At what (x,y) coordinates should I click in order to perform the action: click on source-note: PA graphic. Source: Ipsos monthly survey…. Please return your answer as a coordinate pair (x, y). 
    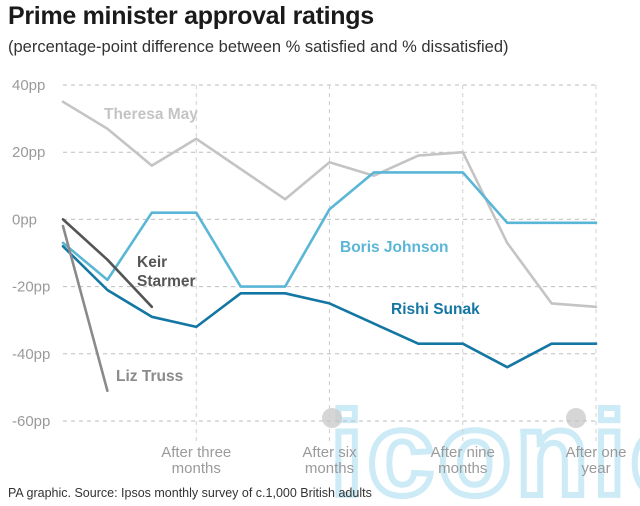
    Looking at the image, I should click on (190, 493).